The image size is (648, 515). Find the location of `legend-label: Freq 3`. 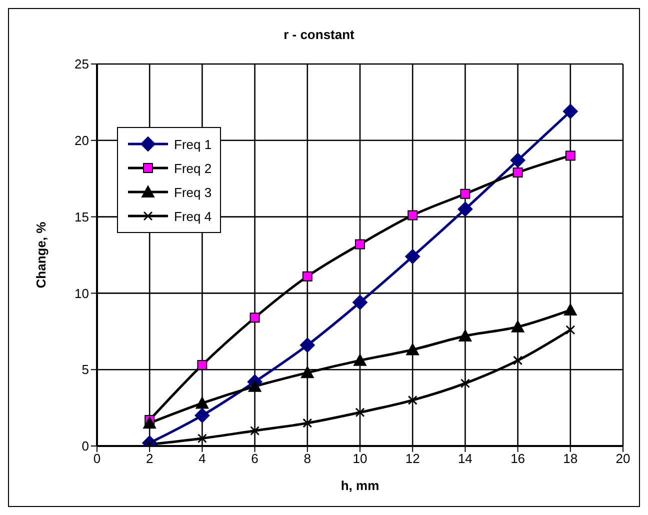

legend-label: Freq 3 is located at coordinates (193, 192).